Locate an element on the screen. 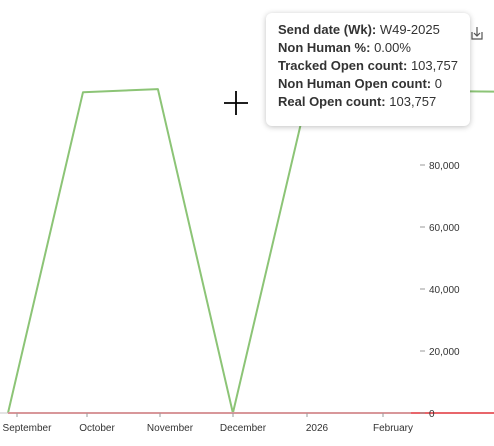  tooltip-key: Non Human Open count: is located at coordinates (355, 83).